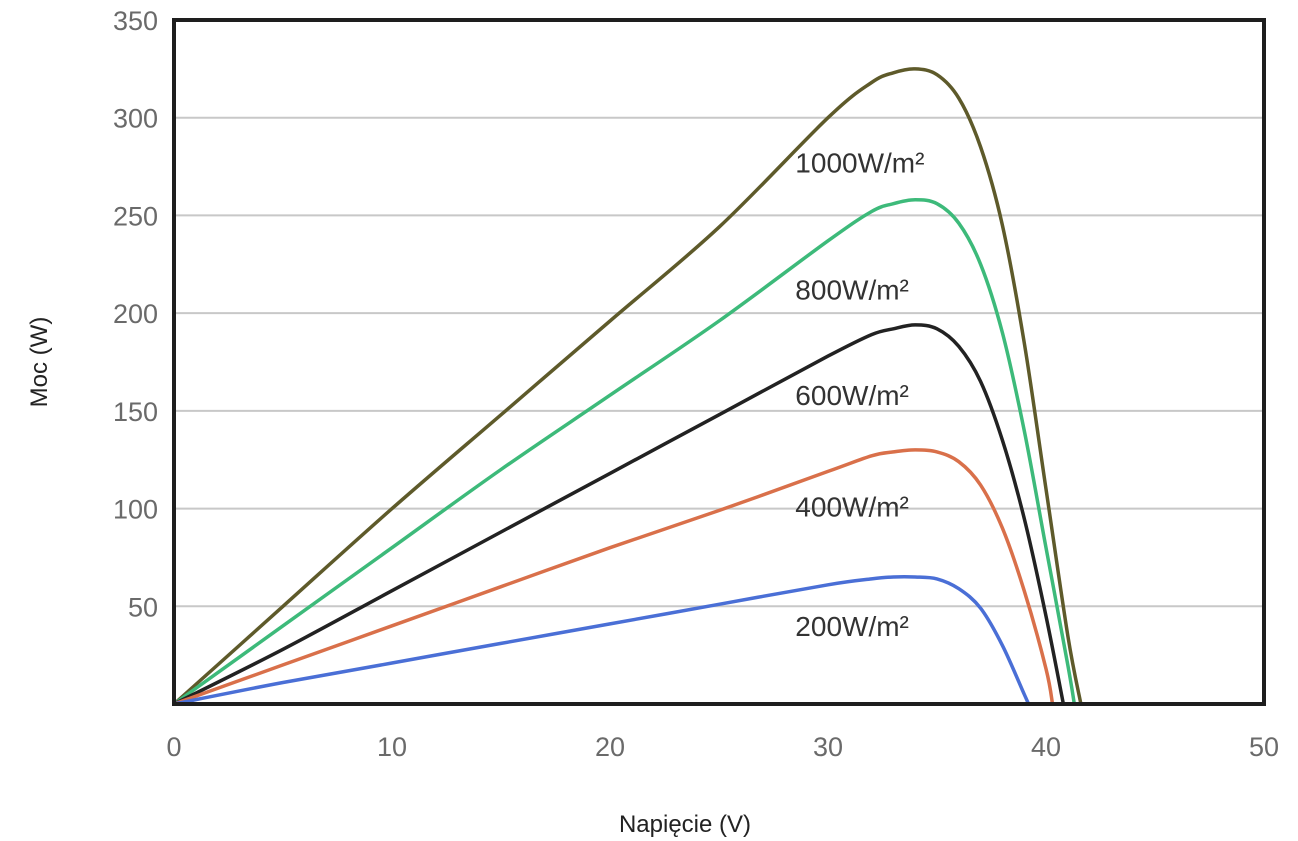 Image resolution: width=1298 pixels, height=841 pixels. What do you see at coordinates (722, 747) in the screenshot?
I see `x-axis-ticks: 0 10 20 30 40 50` at bounding box center [722, 747].